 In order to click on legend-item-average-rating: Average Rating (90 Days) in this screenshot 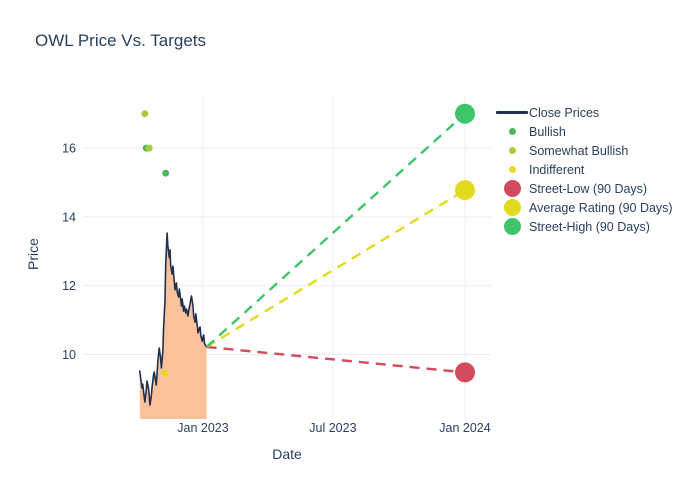, I will do `click(584, 207)`.